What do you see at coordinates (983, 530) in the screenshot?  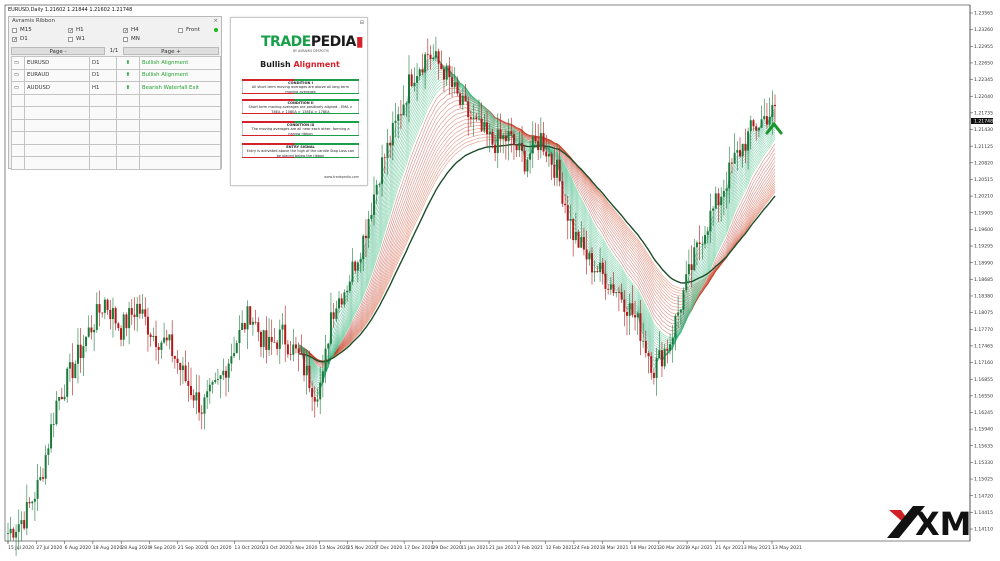 I see `price-tick-label: 1.14110` at bounding box center [983, 530].